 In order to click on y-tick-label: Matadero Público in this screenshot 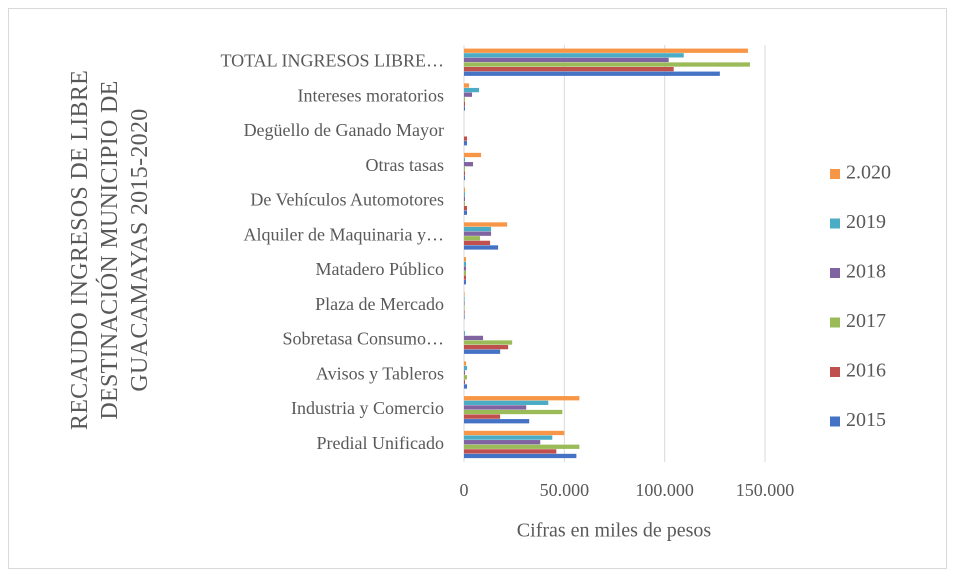, I will do `click(380, 269)`.